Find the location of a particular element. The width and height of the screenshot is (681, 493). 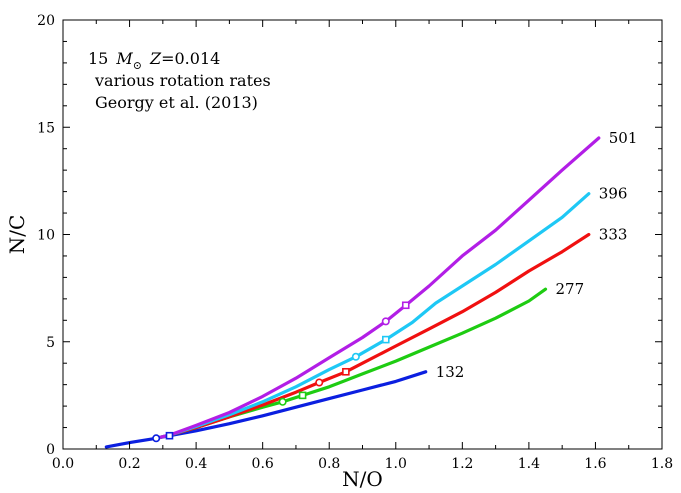

series-label-396: 396 is located at coordinates (613, 194).